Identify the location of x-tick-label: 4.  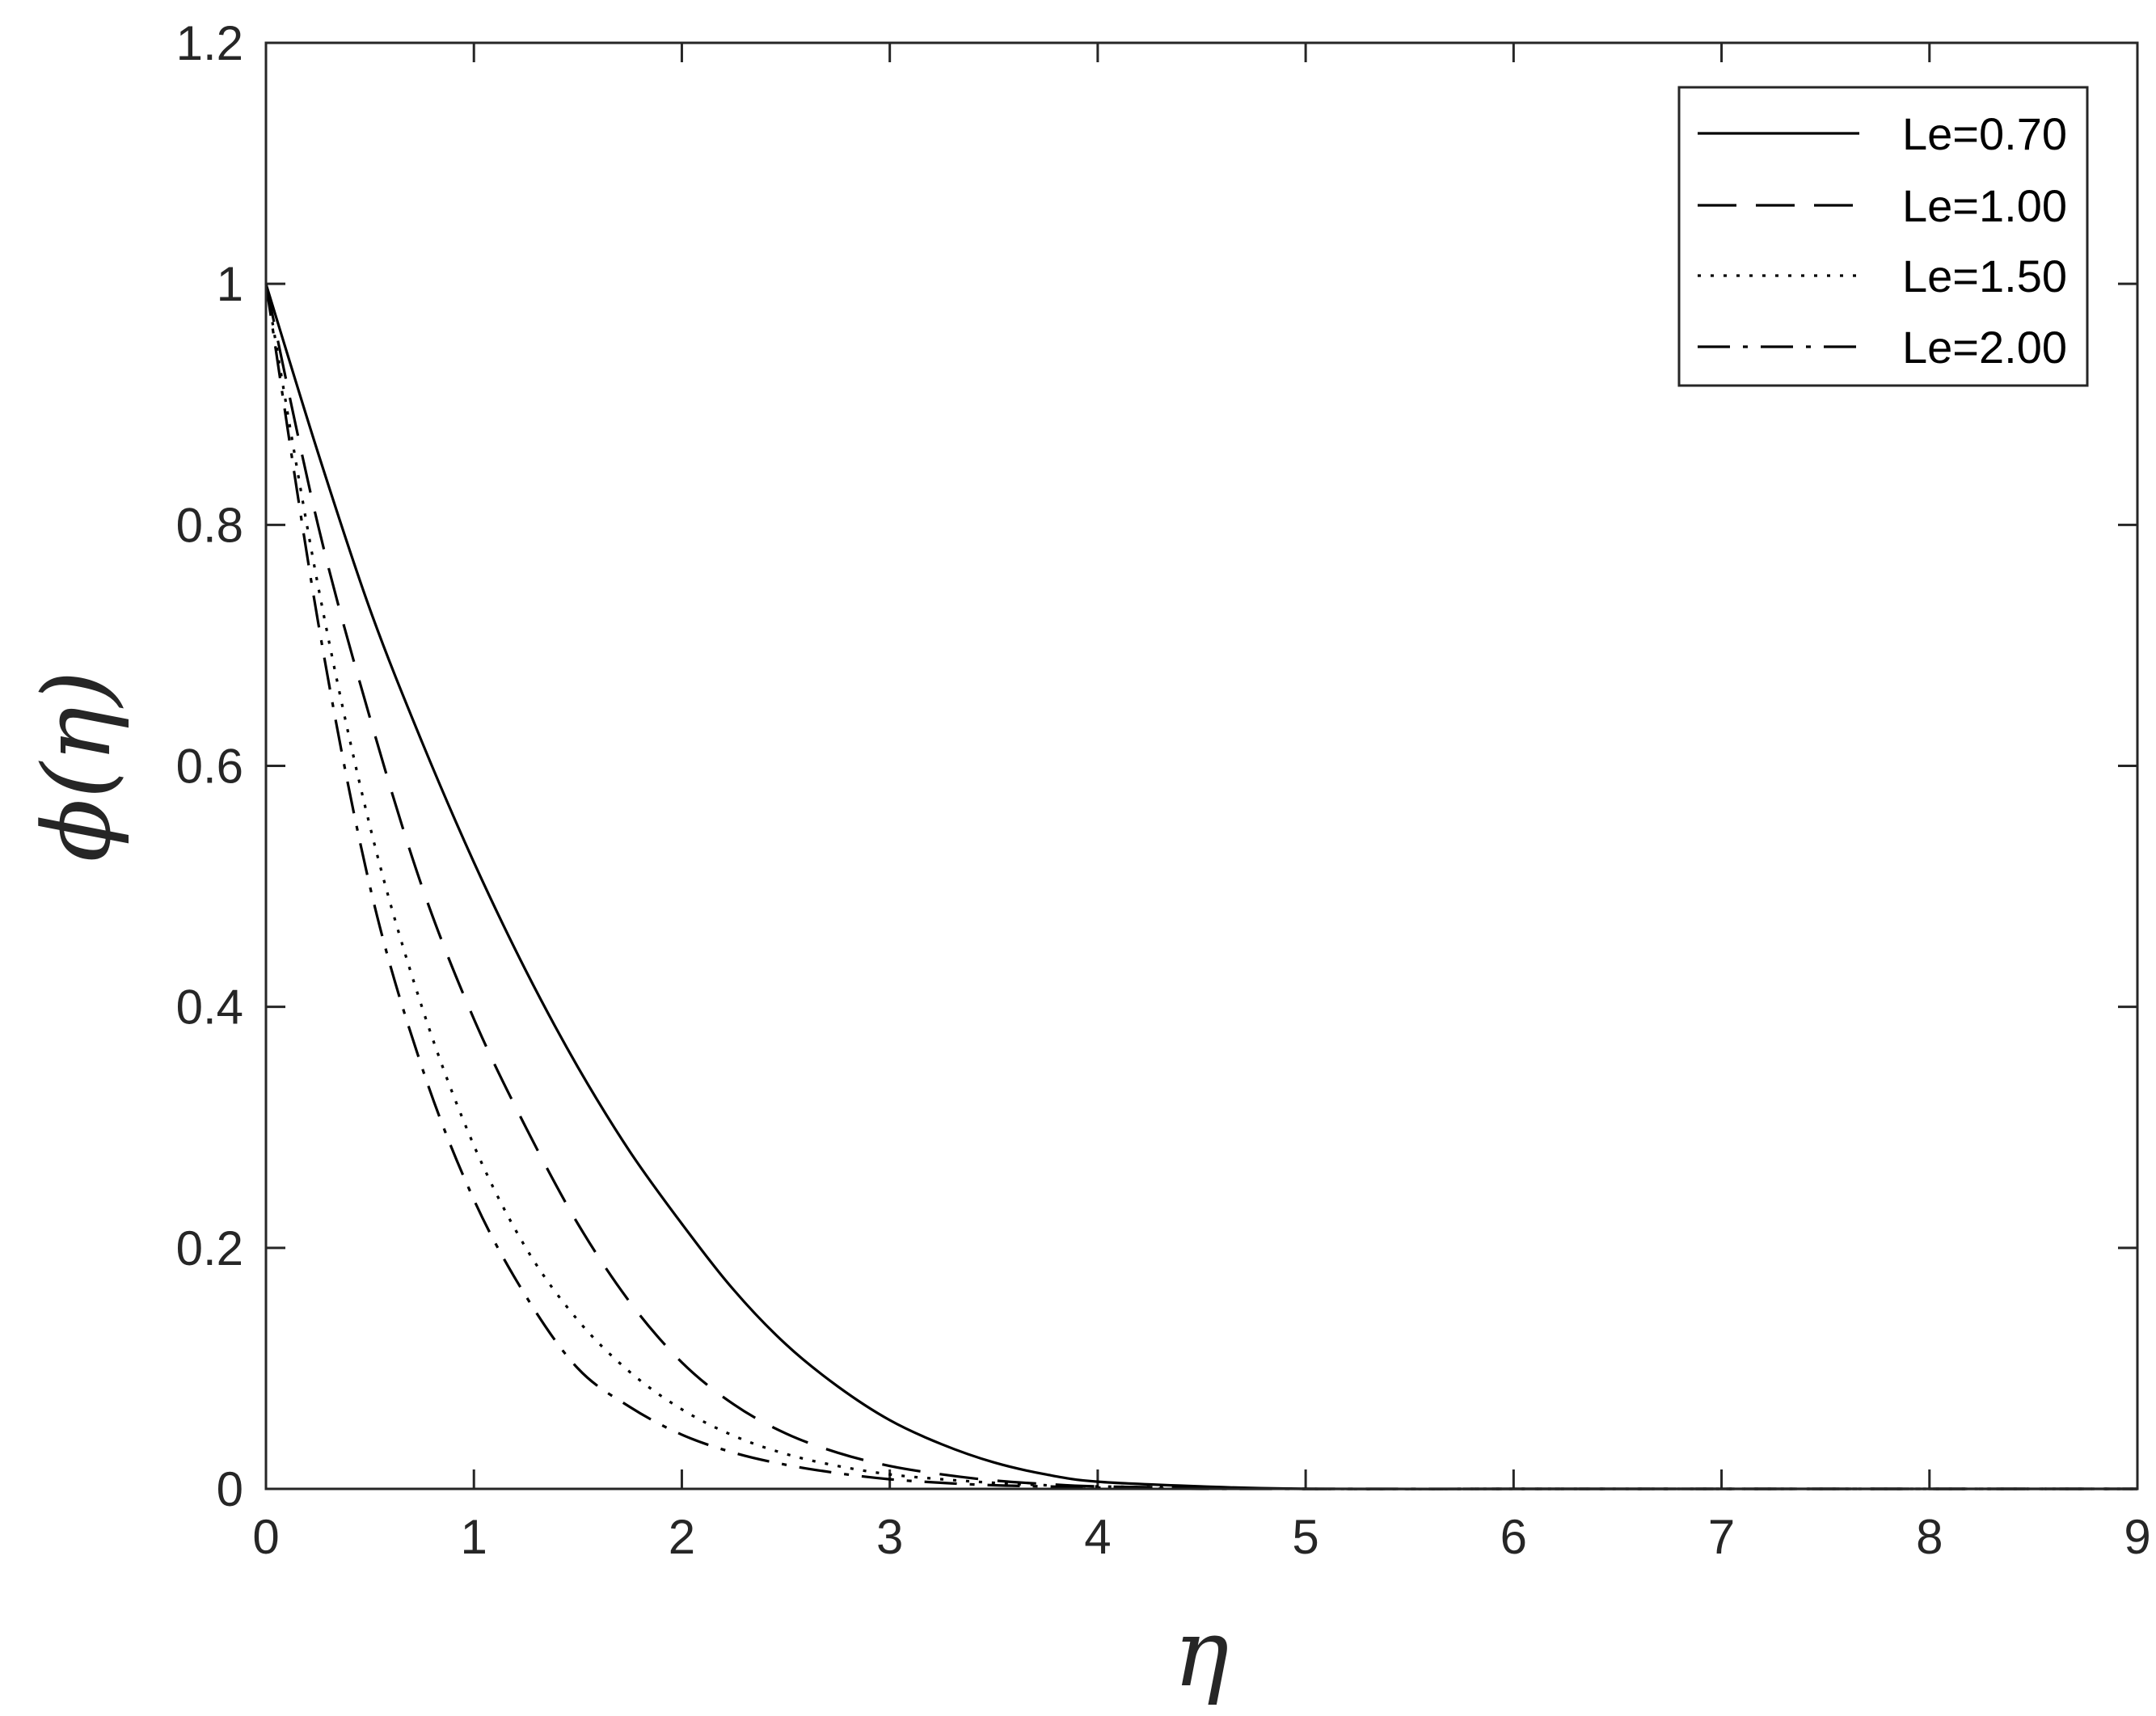
(1098, 1537).